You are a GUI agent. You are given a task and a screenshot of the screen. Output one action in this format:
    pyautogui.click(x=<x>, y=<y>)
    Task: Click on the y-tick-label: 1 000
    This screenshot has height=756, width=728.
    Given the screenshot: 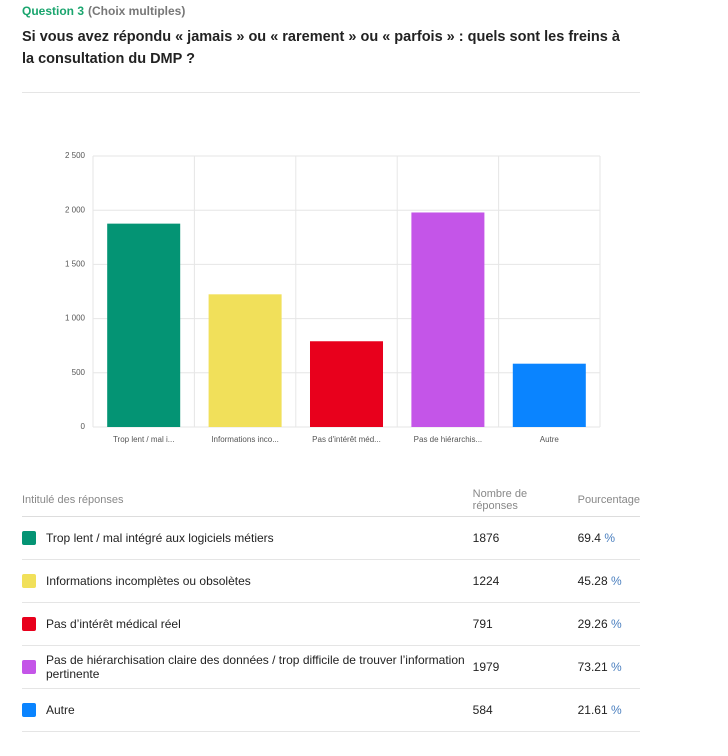 What is the action you would take?
    pyautogui.click(x=75, y=318)
    